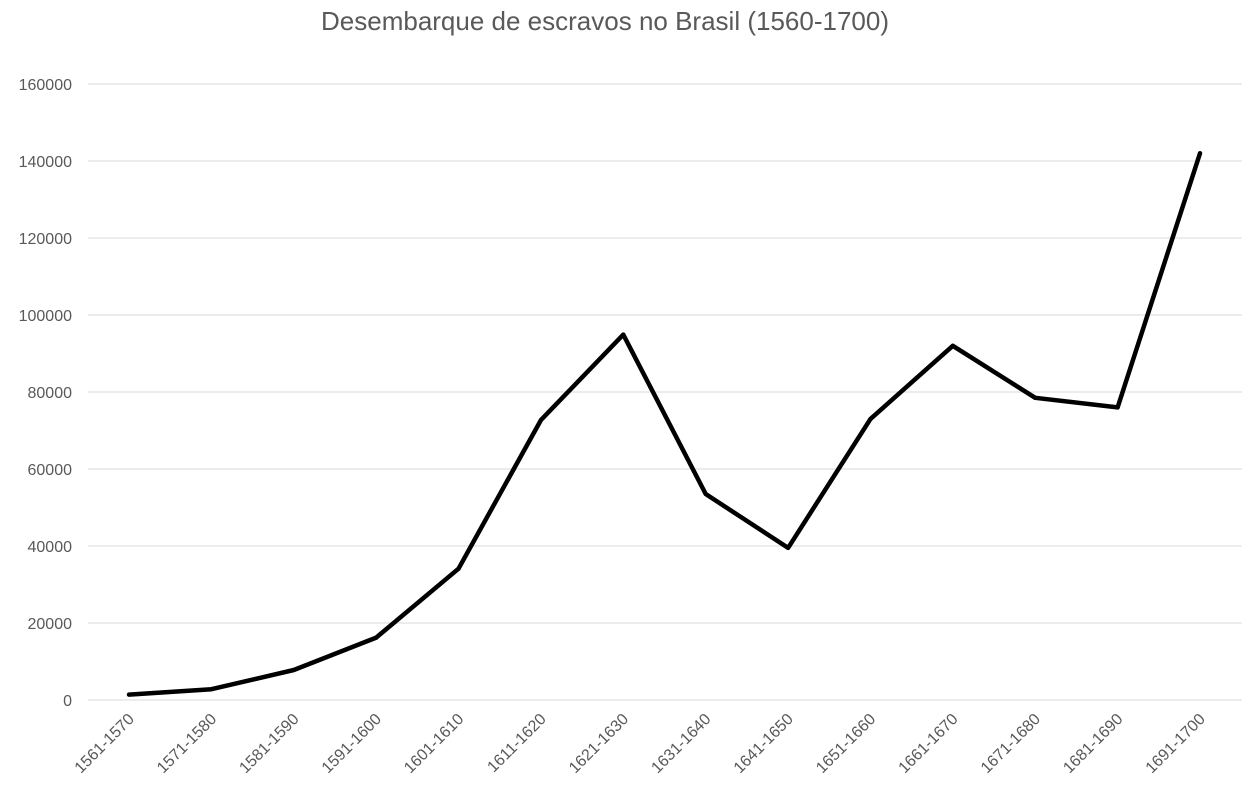 This screenshot has height=806, width=1256. I want to click on x-tick-label: 1641-1650, so click(764, 744).